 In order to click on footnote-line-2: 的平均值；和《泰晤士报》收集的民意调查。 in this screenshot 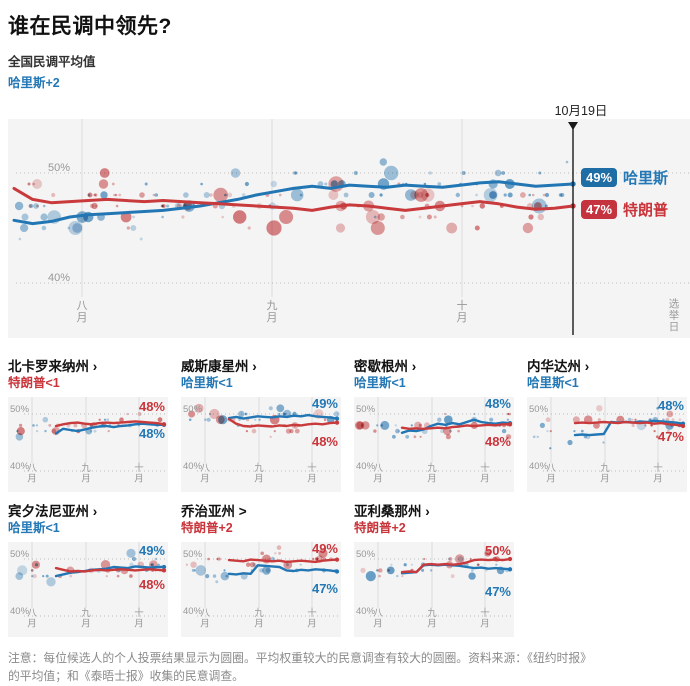, I will do `click(126, 676)`.